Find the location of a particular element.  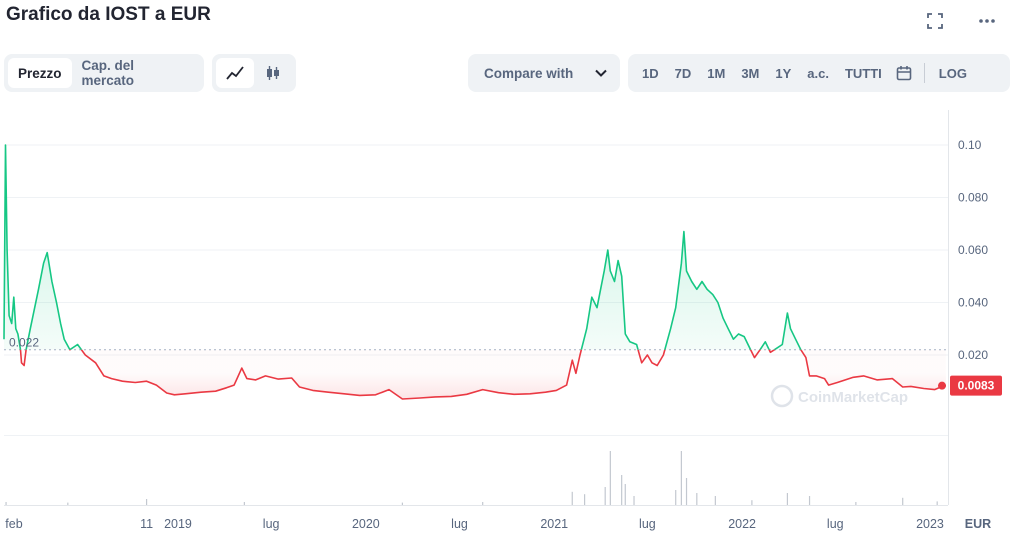

toolbar-divider is located at coordinates (924, 73).